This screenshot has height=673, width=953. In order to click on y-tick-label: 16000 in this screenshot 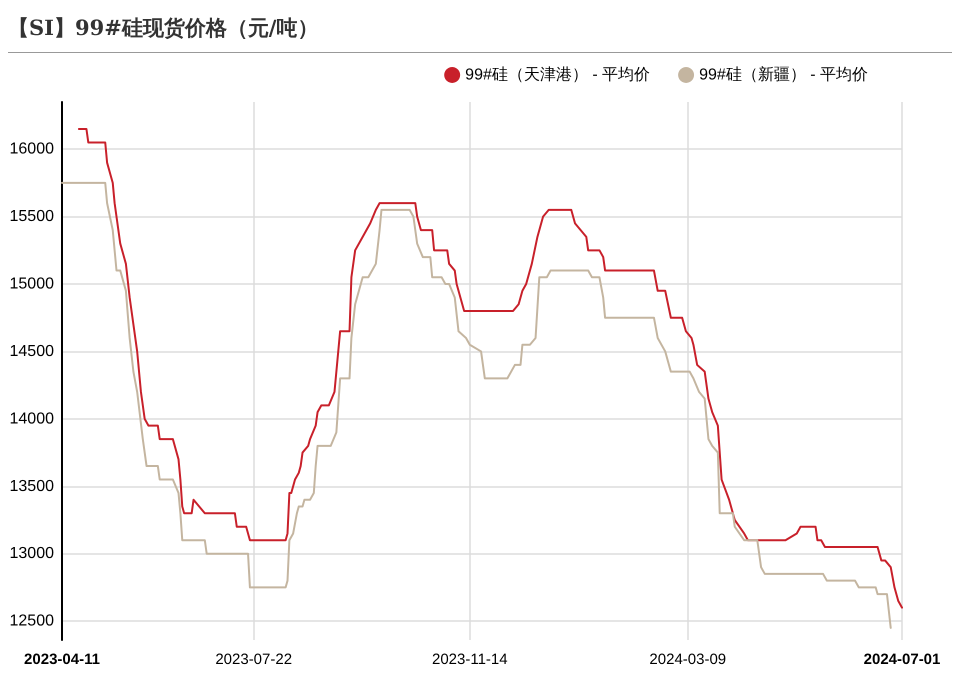, I will do `click(32, 149)`.